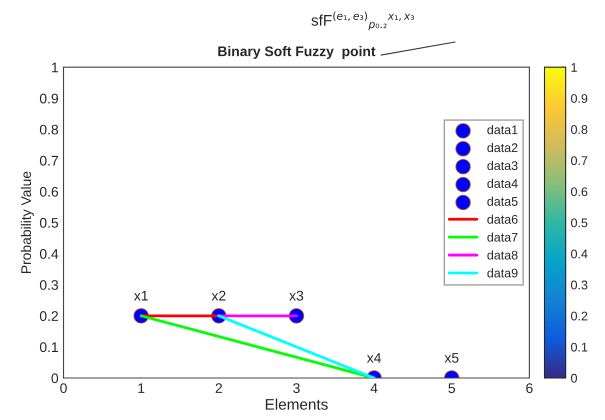  I want to click on x-tick-label: 0, so click(63, 388).